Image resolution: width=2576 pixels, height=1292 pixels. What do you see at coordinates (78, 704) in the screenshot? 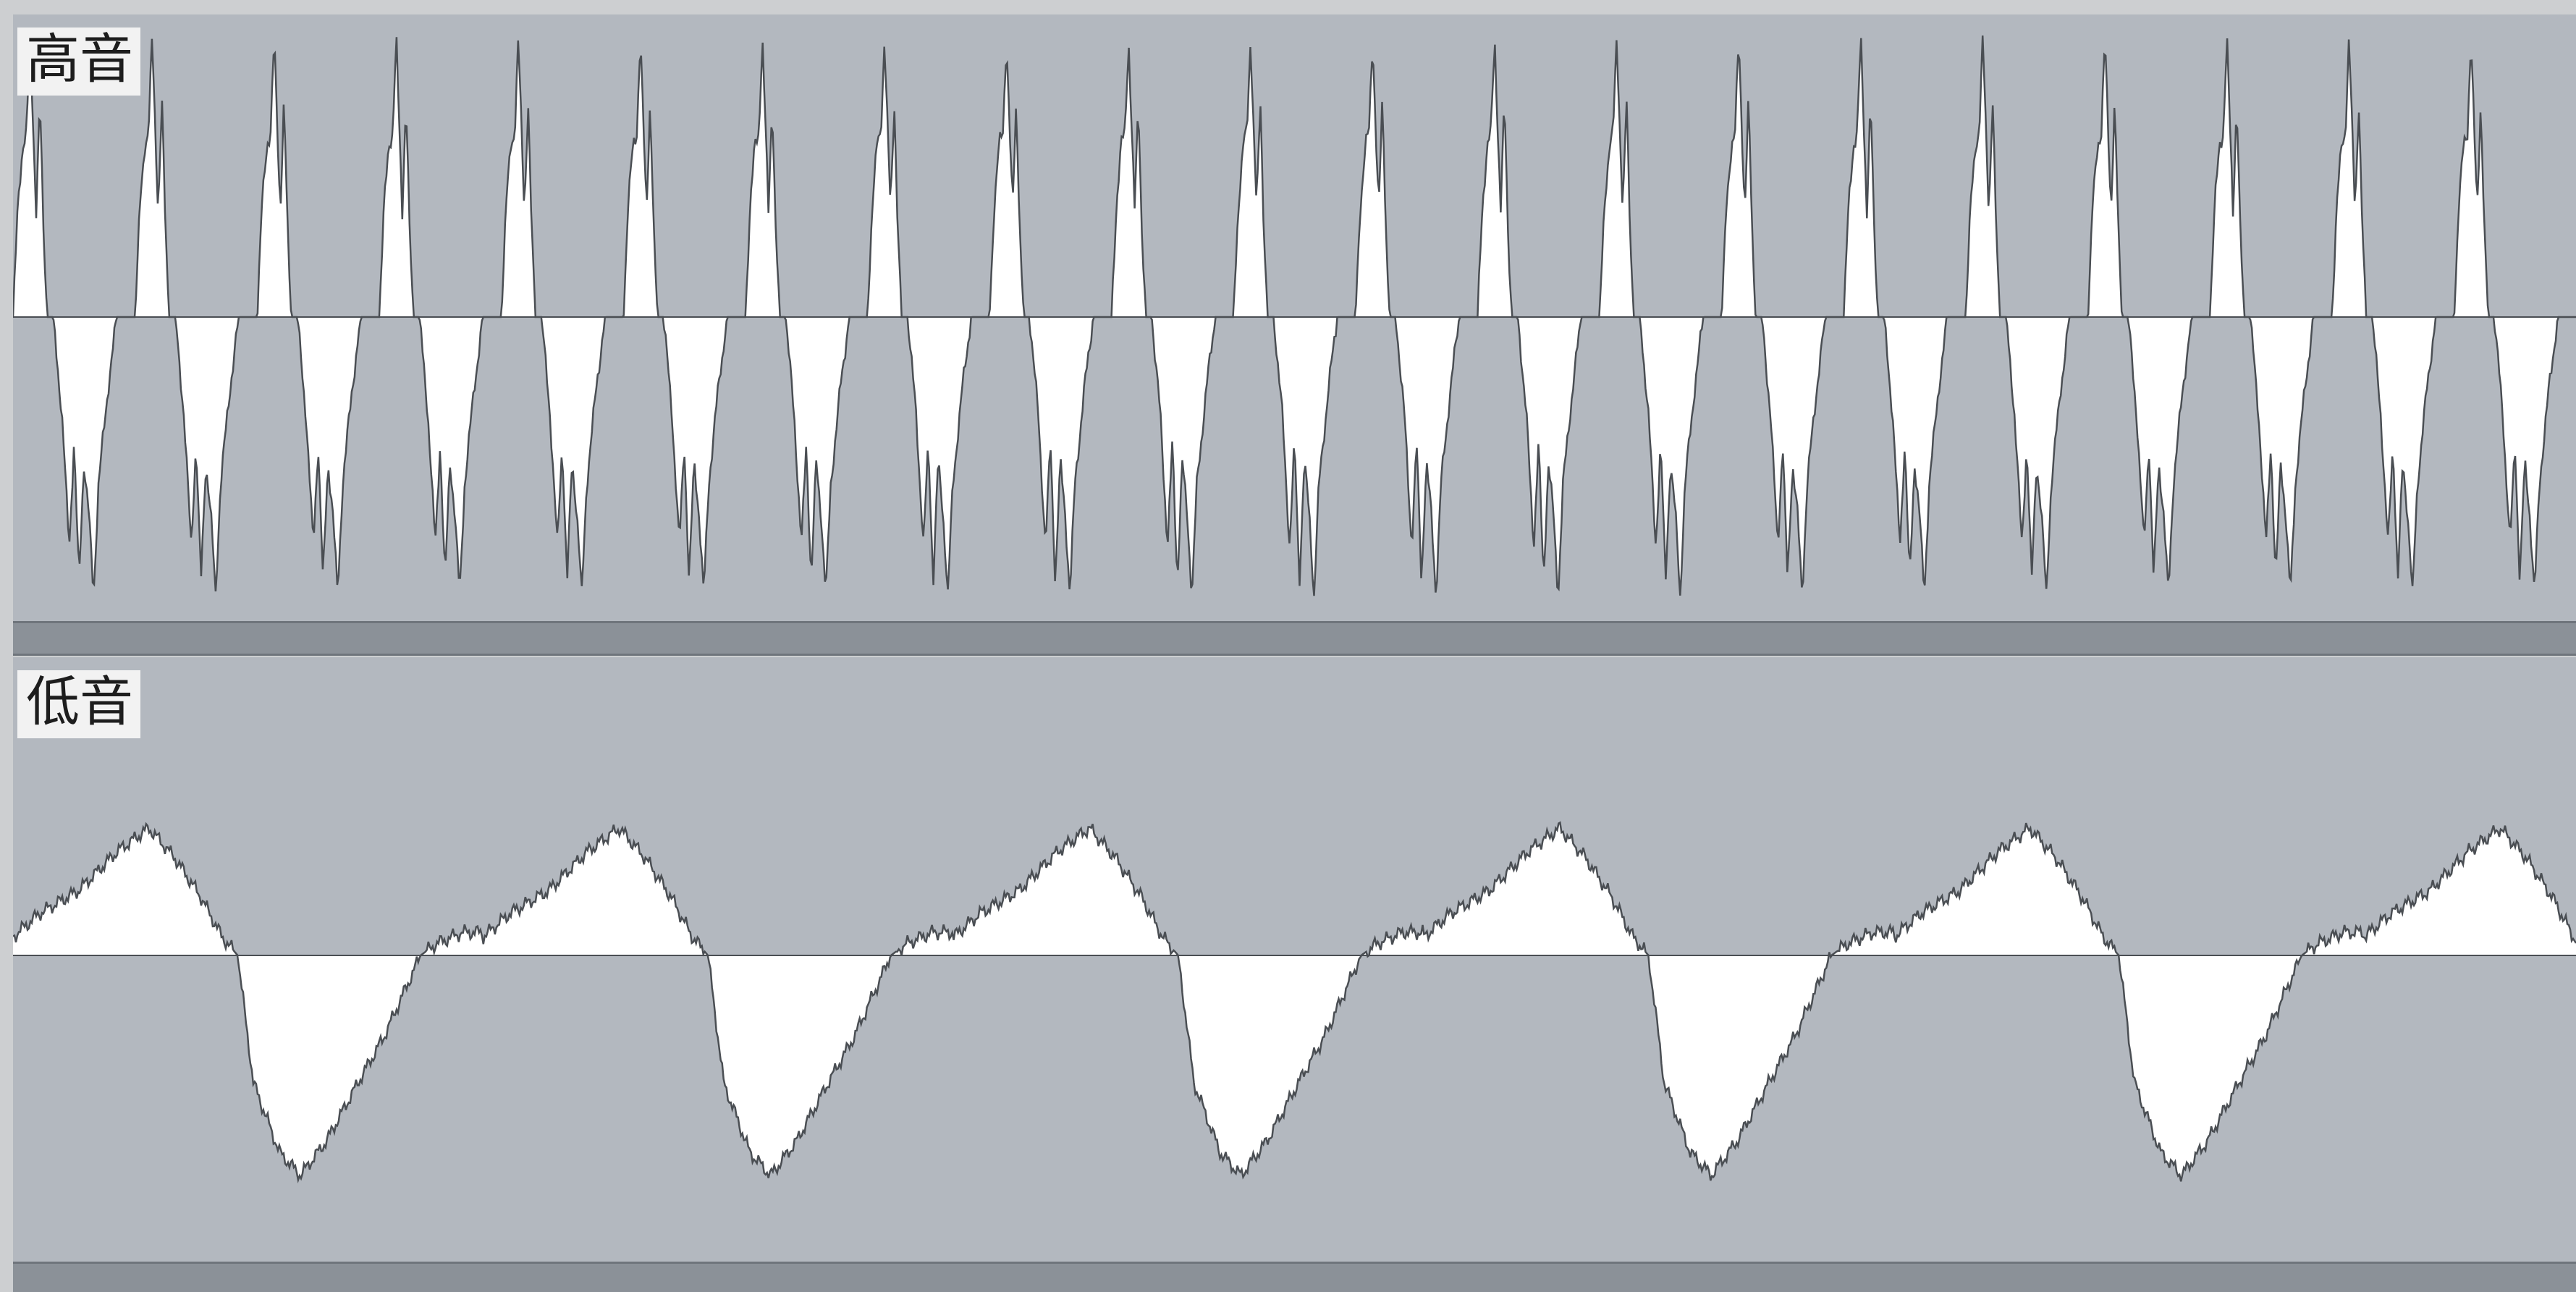
I see `bass-label: 低音` at bounding box center [78, 704].